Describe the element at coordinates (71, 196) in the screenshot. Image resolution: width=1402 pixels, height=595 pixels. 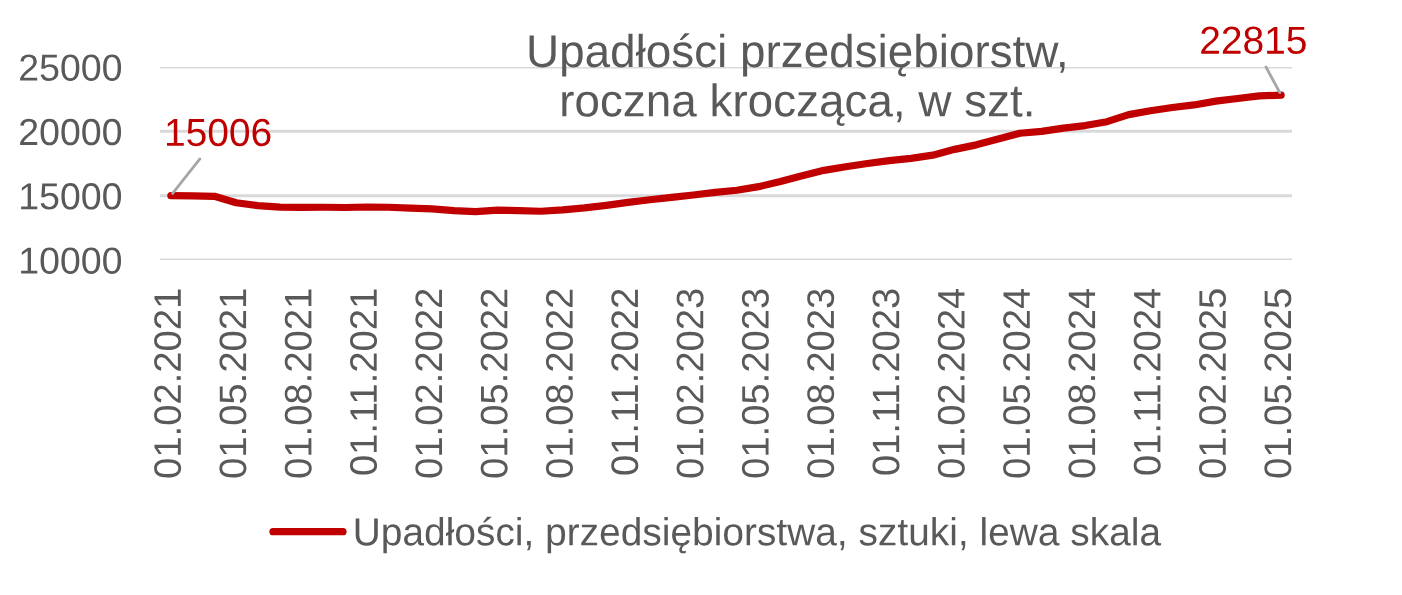
I see `y-tick-label: 15000` at that location.